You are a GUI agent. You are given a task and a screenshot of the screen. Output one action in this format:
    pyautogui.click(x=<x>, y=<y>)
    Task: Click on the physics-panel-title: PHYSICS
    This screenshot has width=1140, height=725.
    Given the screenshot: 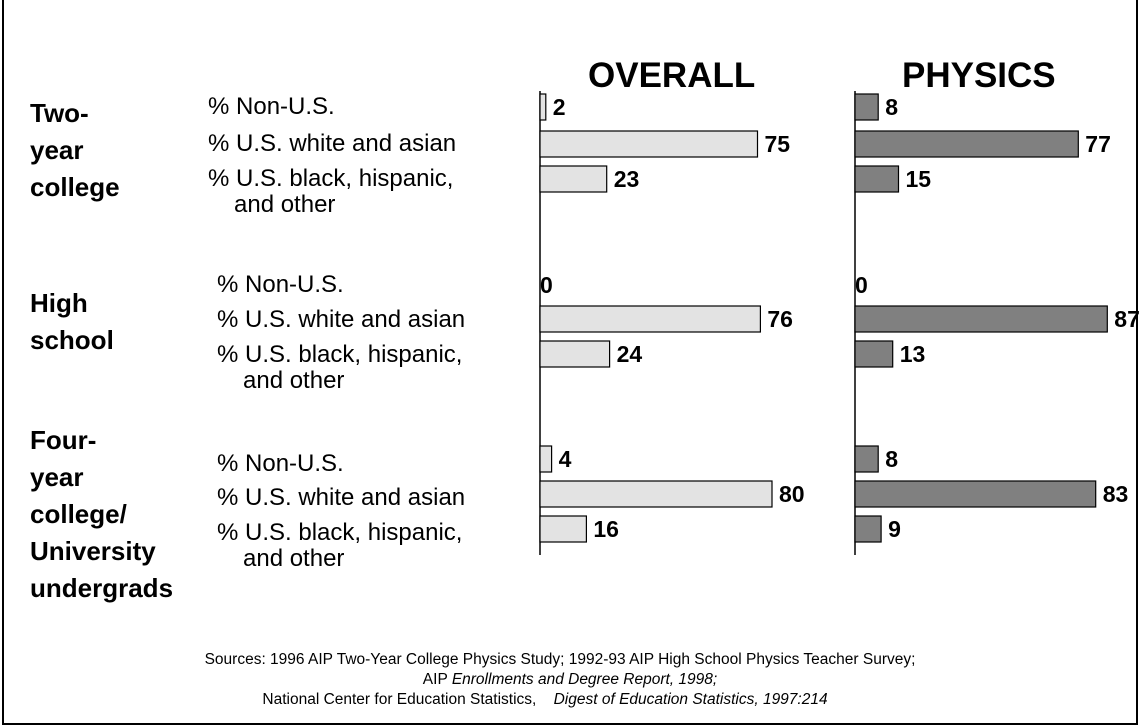 What is the action you would take?
    pyautogui.click(x=979, y=75)
    